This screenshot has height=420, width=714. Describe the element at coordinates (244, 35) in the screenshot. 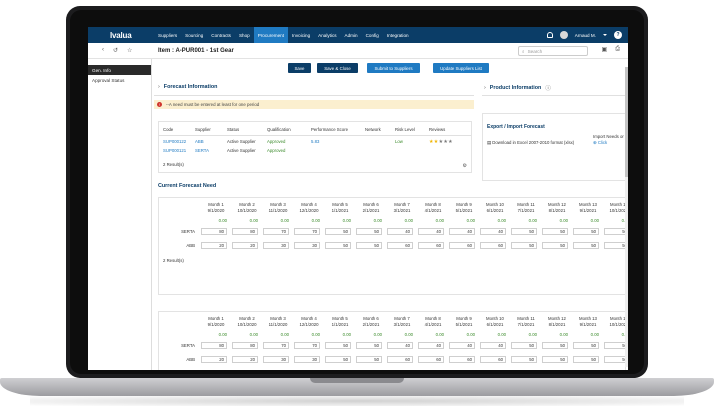

I see `nav-item-shop: Shop` at that location.